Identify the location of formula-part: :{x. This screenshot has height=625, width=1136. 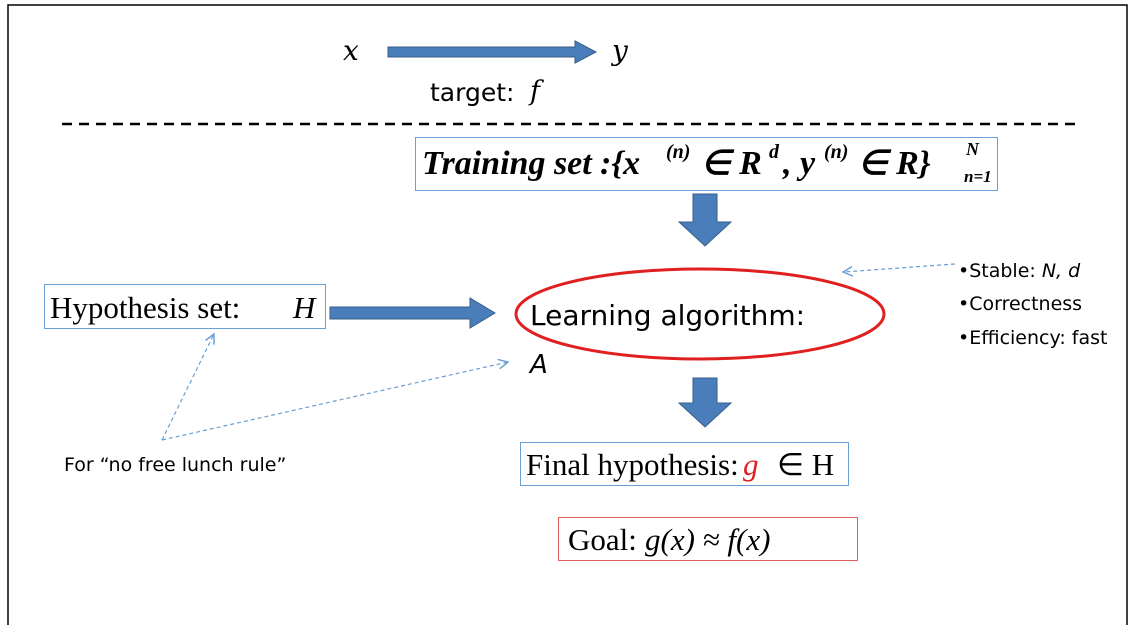
(620, 163).